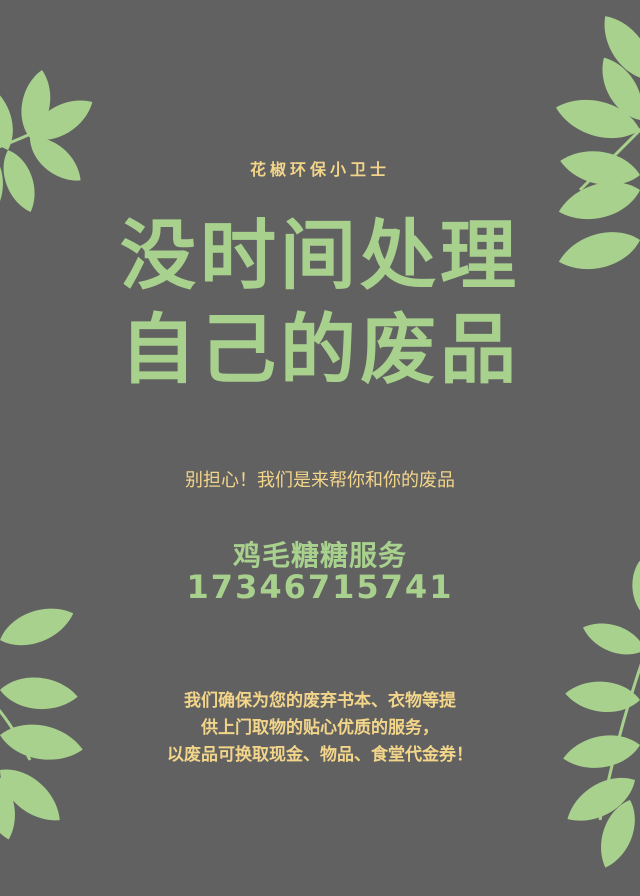 The width and height of the screenshot is (640, 896). Describe the element at coordinates (320, 255) in the screenshot. I see `headline-line-1: 没时间处理` at that location.